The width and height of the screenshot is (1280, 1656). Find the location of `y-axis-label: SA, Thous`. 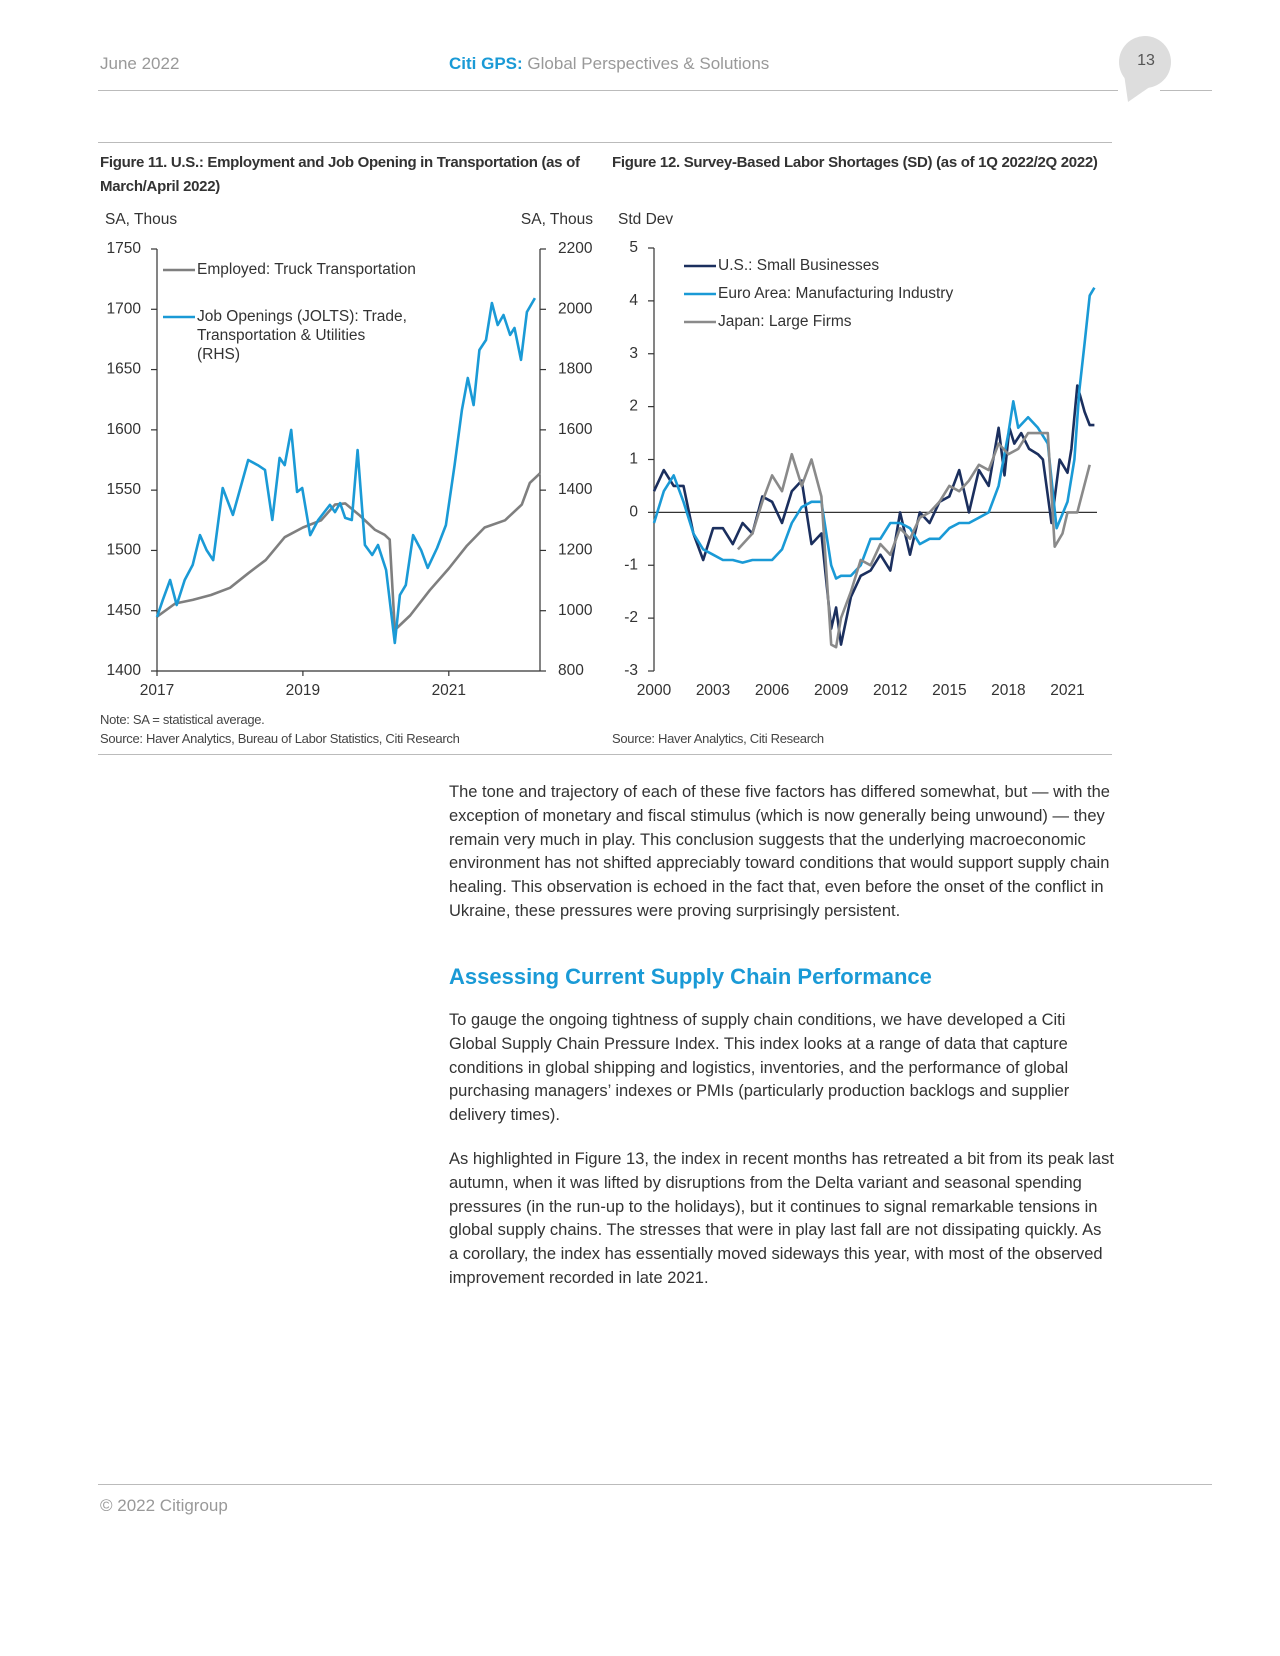

y-axis-label: SA, Thous is located at coordinates (141, 219).